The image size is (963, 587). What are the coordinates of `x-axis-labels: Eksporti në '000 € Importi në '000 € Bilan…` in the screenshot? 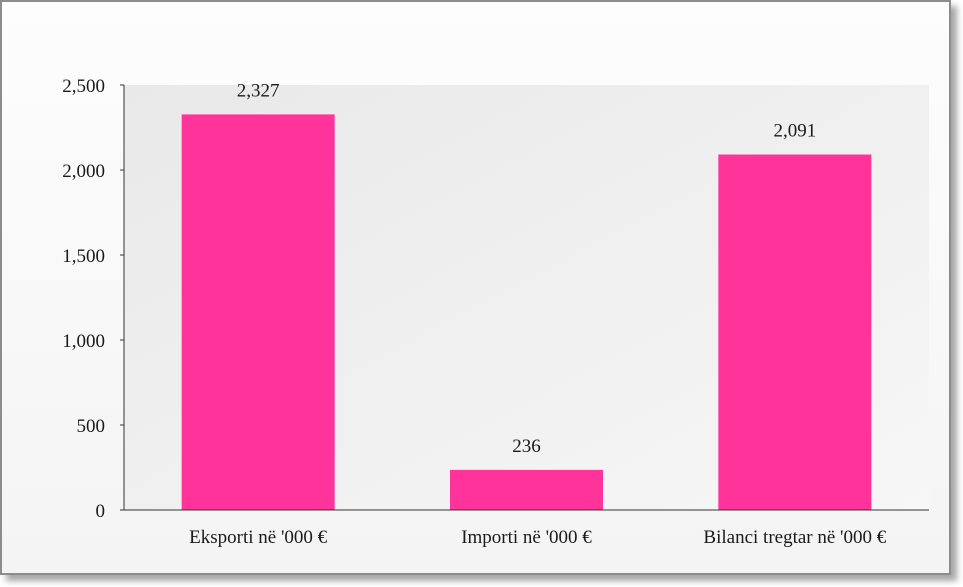 It's located at (538, 537).